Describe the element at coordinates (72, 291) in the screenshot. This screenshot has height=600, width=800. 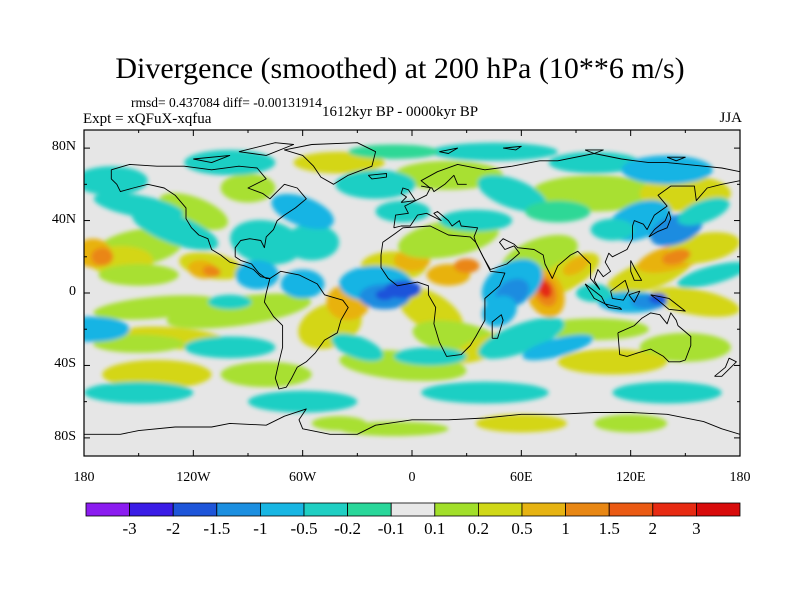
I see `y-tick-label: 0` at that location.